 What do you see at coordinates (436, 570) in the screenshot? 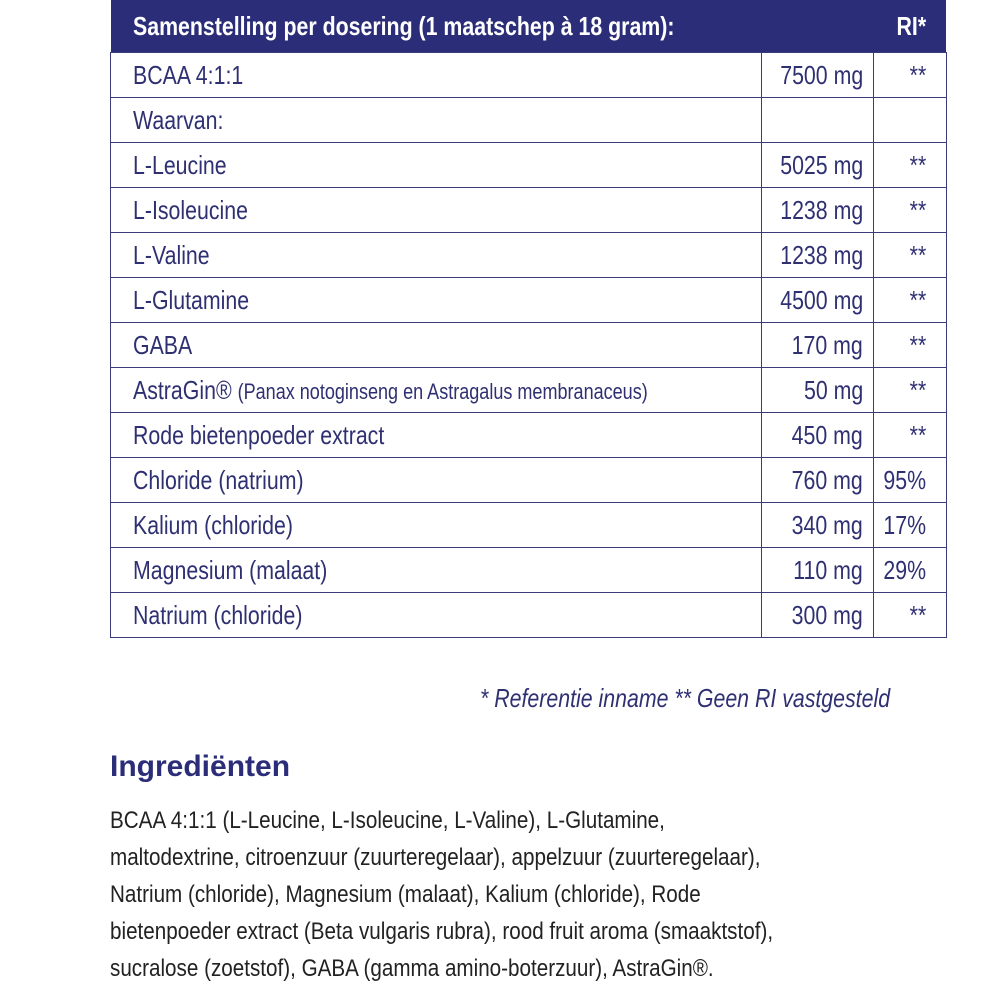
I see `name-cell: Magnesium (malaat)` at bounding box center [436, 570].